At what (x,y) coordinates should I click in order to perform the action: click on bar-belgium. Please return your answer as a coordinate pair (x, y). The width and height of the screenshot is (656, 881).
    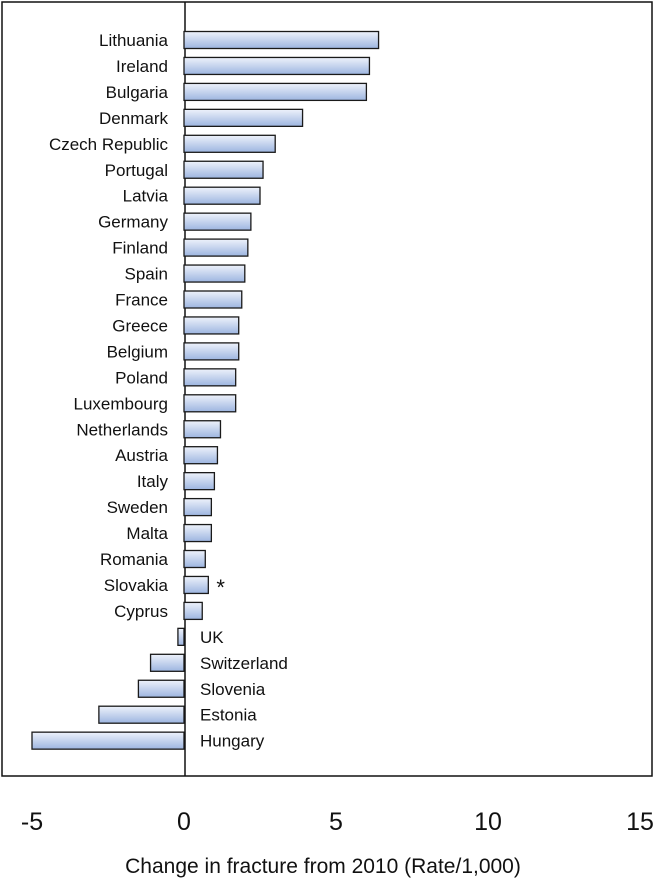
    Looking at the image, I should click on (211, 351).